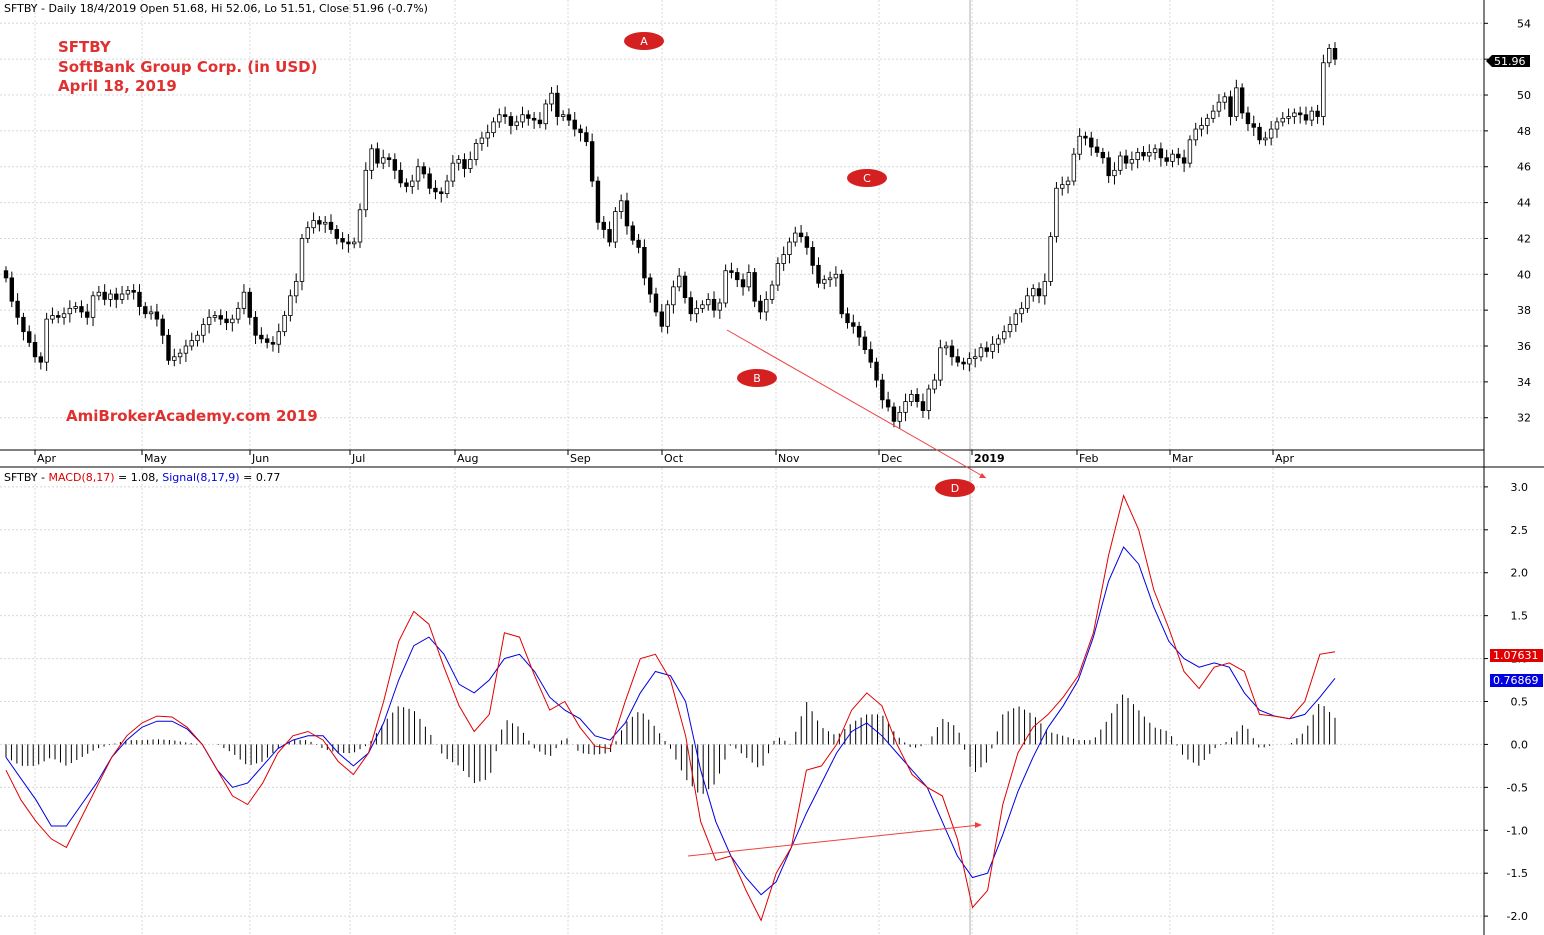 Image resolution: width=1544 pixels, height=935 pixels. I want to click on price-trend-arrowhead, so click(982, 475).